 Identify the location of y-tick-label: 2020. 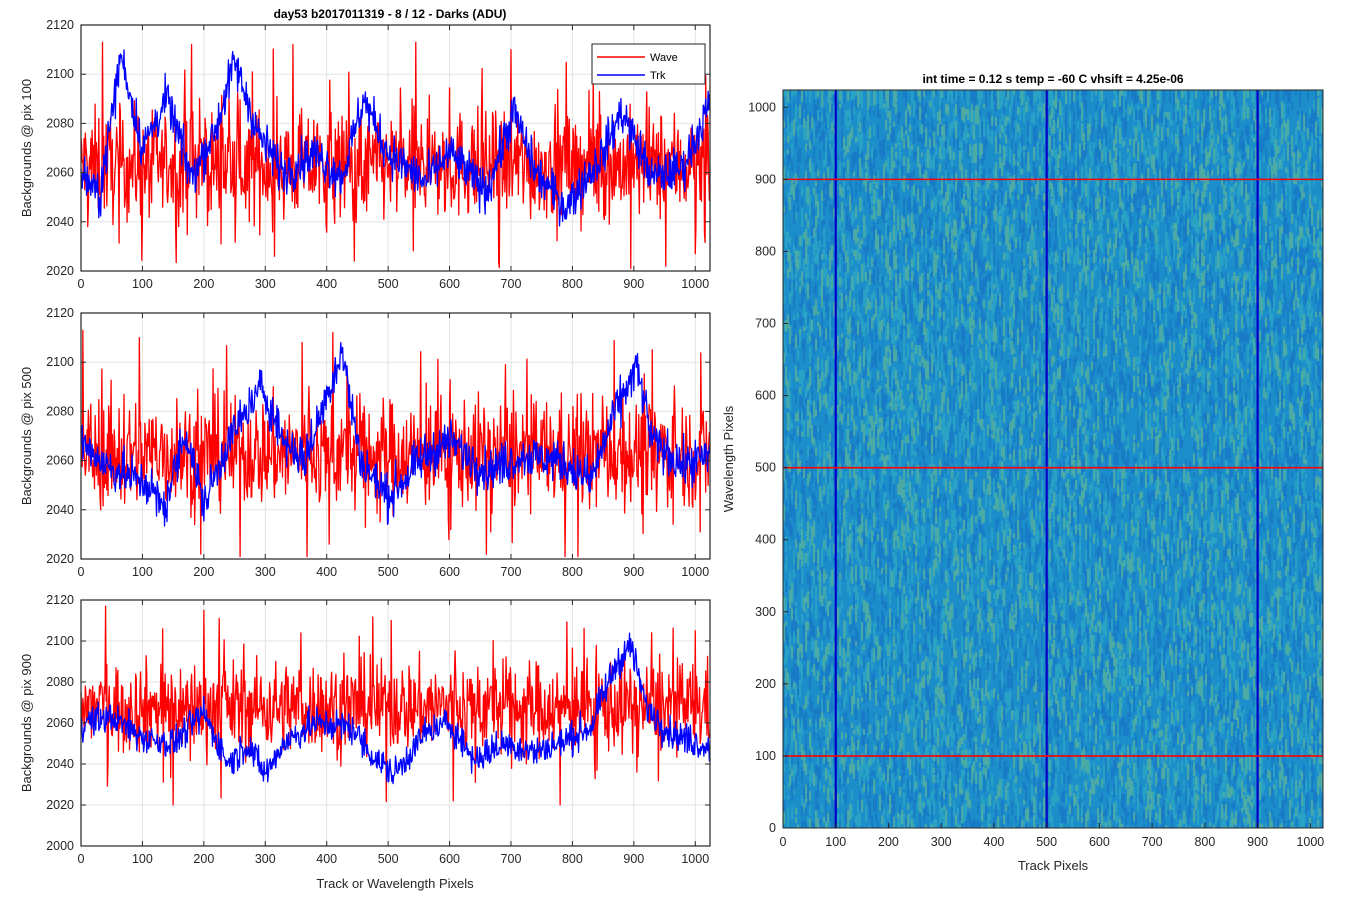
(60, 805).